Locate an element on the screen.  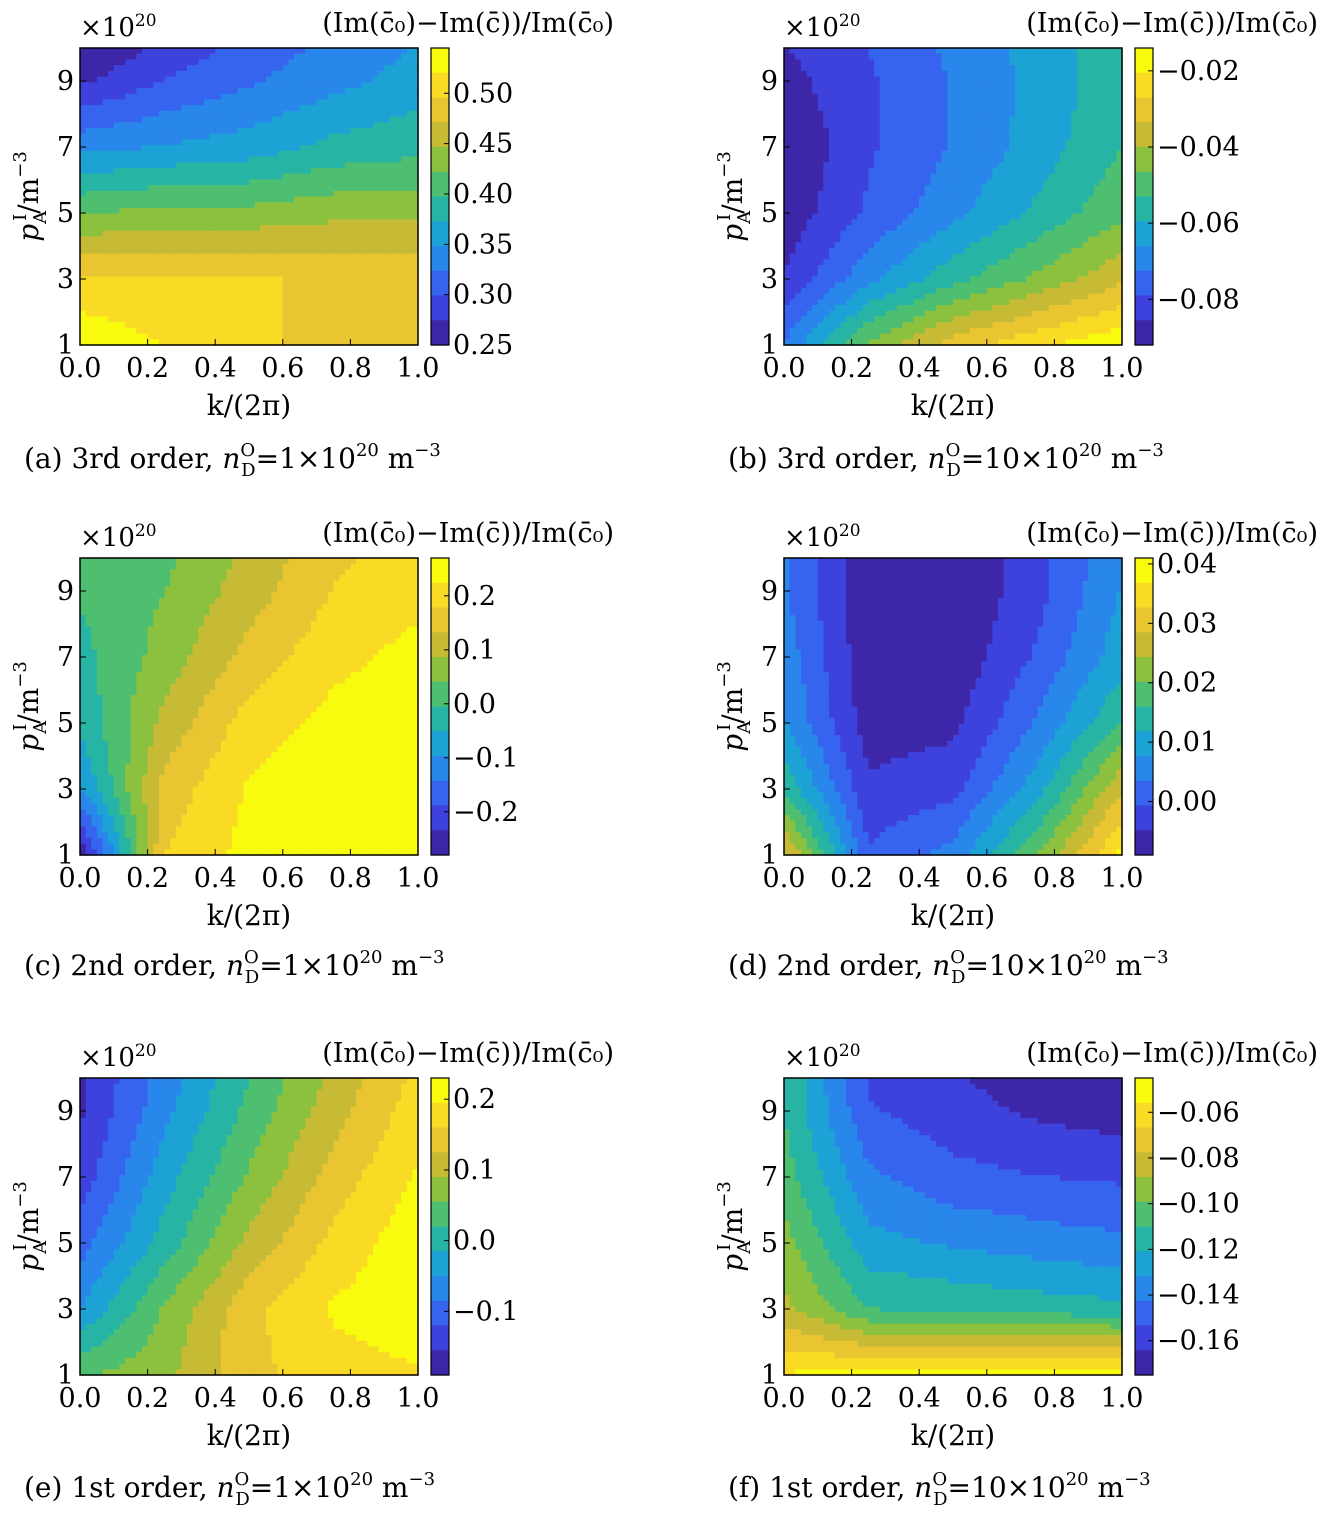
y-tick-label: 5 is located at coordinates (65, 213).